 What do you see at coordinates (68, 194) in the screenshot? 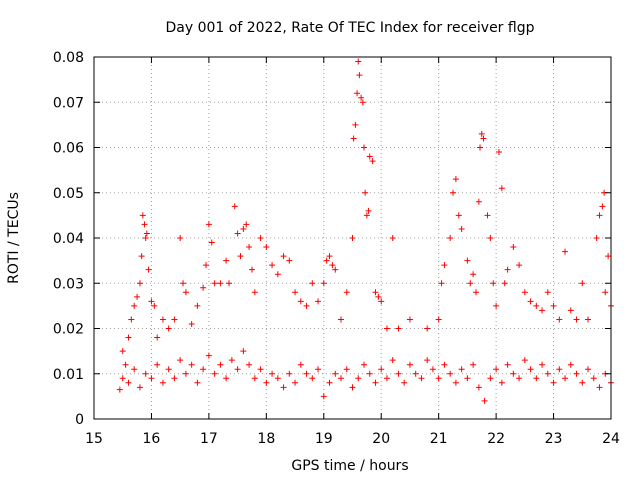
I see `y-tick-label: 0.05` at bounding box center [68, 194].